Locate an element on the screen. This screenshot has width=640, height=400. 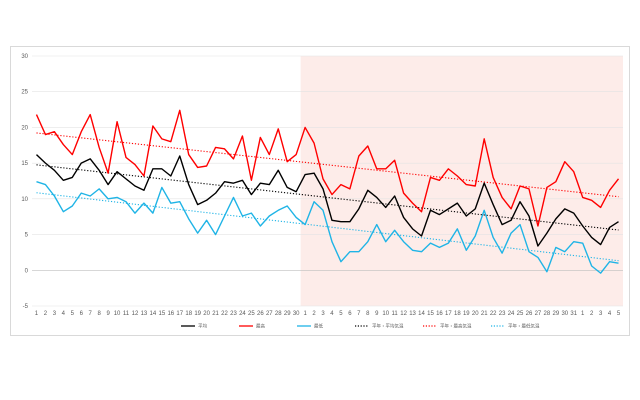
y-tick-label: -5 is located at coordinates (26, 307).